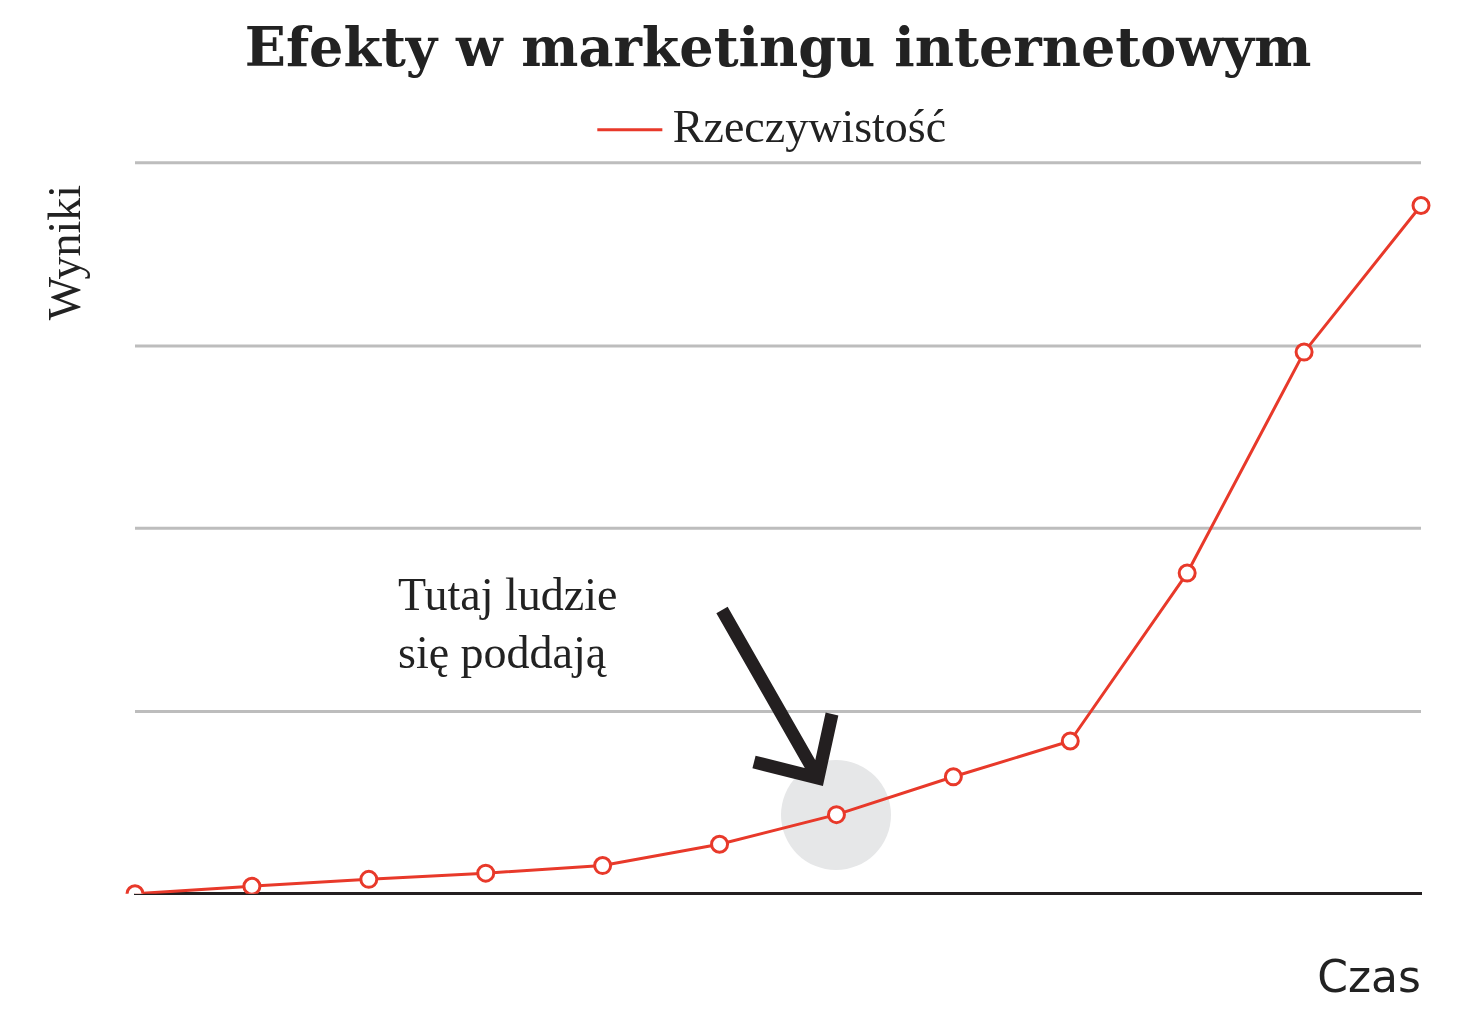  I want to click on y-axis-title: Wyniki, so click(64, 253).